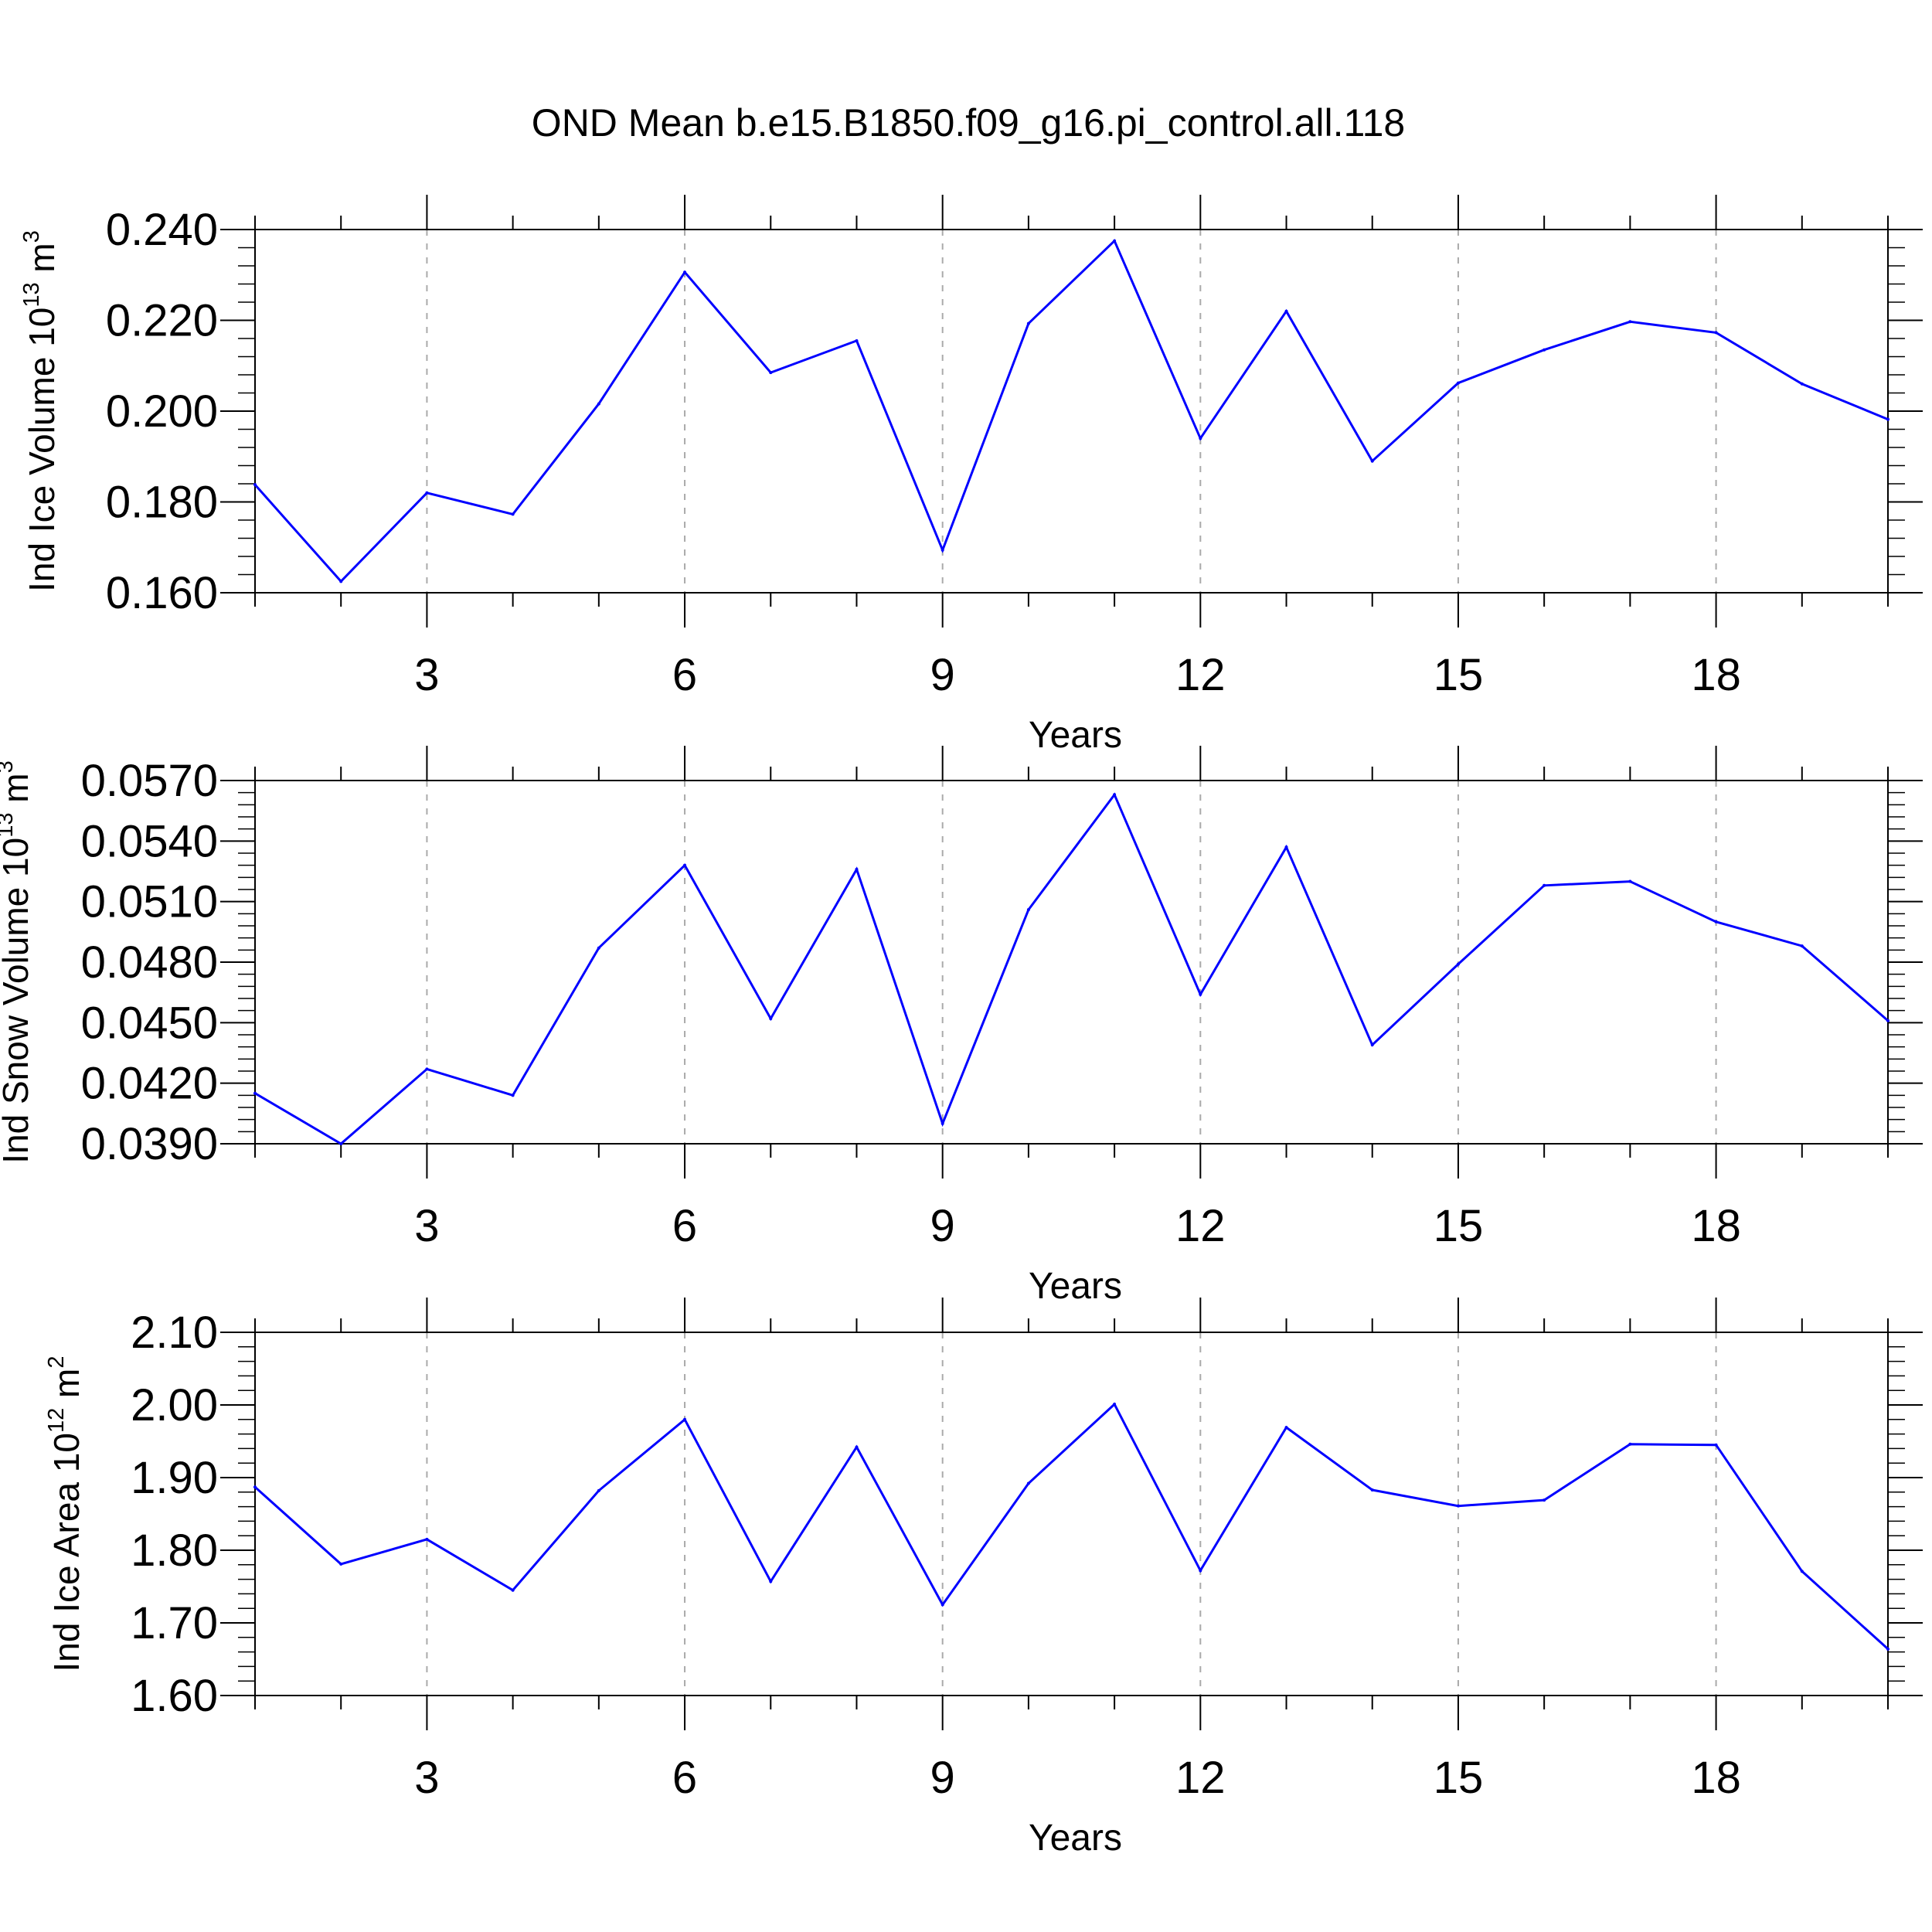 This screenshot has height=1932, width=1932. I want to click on y-tick-label: 0.220, so click(162, 321).